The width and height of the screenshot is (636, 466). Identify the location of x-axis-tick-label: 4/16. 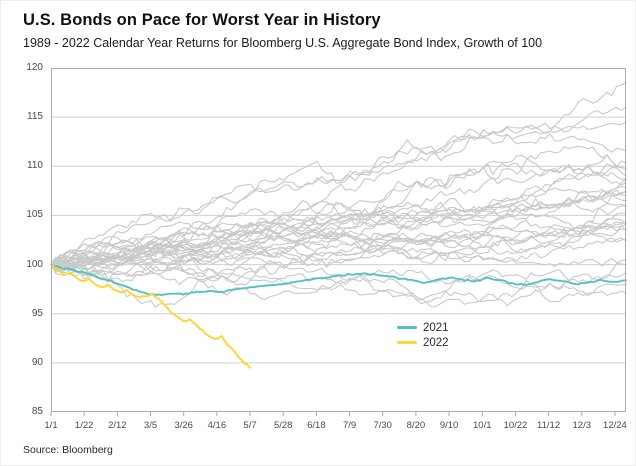
(217, 425).